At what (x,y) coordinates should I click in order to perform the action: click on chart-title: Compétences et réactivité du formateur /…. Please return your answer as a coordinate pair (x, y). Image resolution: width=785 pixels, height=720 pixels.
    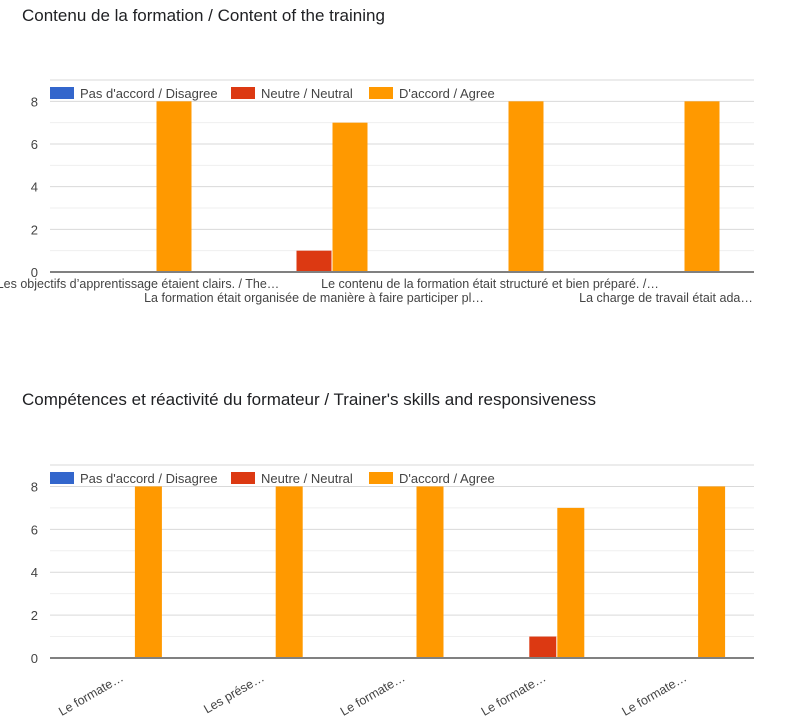
    Looking at the image, I should click on (309, 399).